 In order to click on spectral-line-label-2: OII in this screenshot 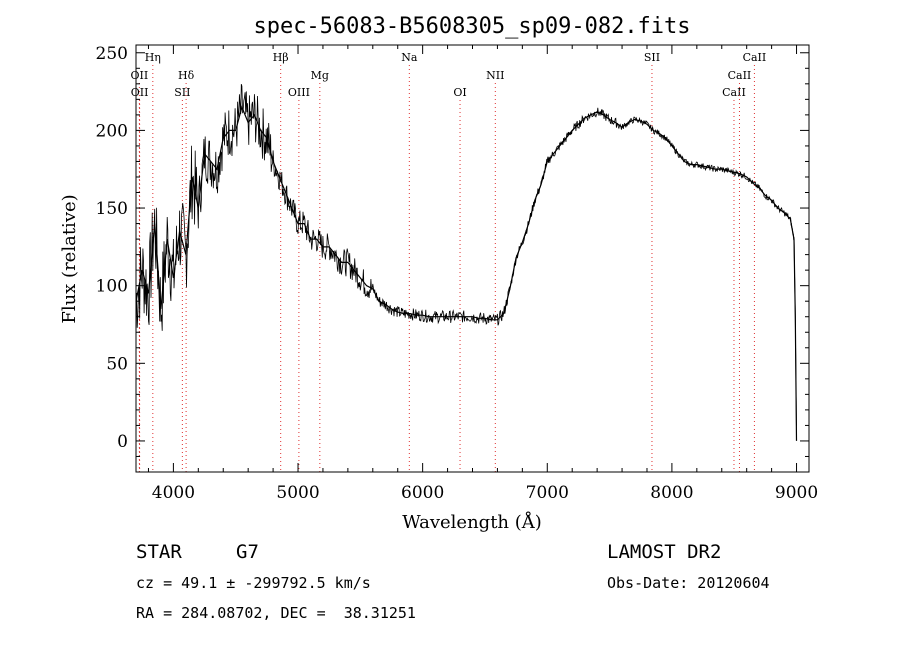, I will do `click(140, 92)`.